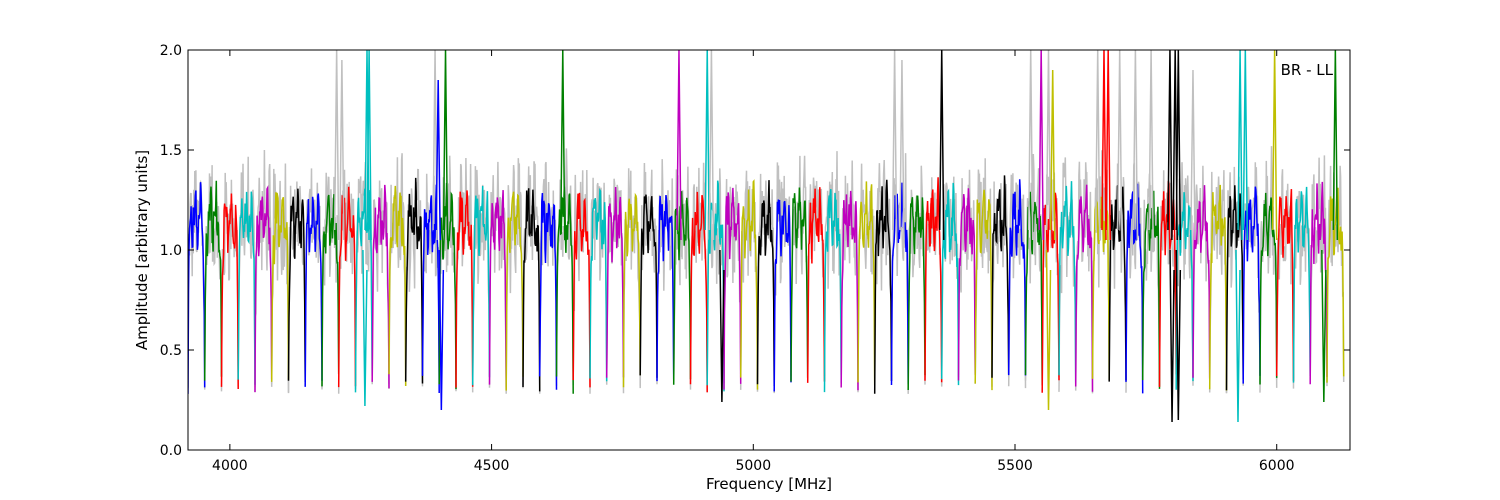 The height and width of the screenshot is (500, 1500). What do you see at coordinates (753, 466) in the screenshot?
I see `x-tick-label: 5000` at bounding box center [753, 466].